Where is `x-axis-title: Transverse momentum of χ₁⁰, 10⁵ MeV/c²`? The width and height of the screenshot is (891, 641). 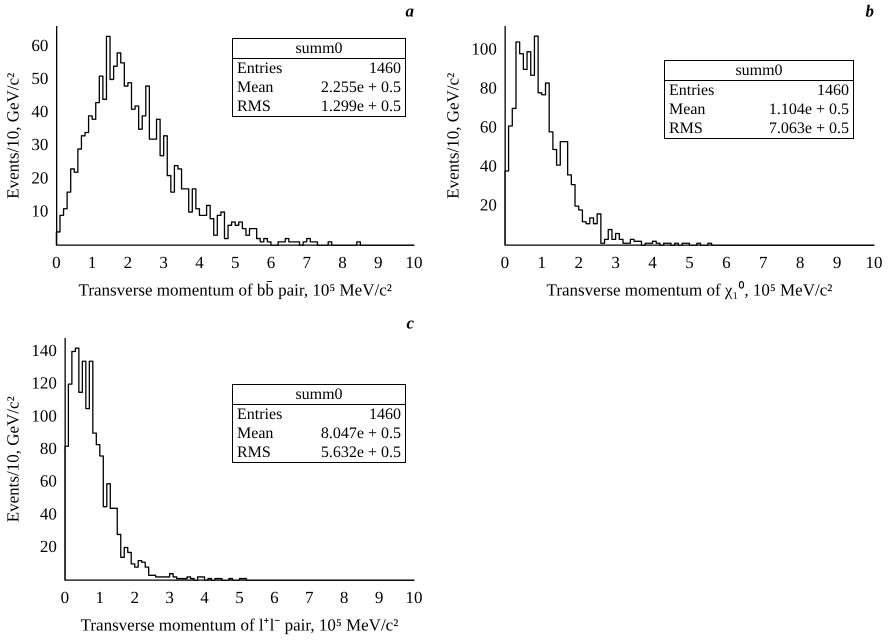 x-axis-title: Transverse momentum of χ₁⁰, 10⁵ MeV/c² is located at coordinates (689, 290).